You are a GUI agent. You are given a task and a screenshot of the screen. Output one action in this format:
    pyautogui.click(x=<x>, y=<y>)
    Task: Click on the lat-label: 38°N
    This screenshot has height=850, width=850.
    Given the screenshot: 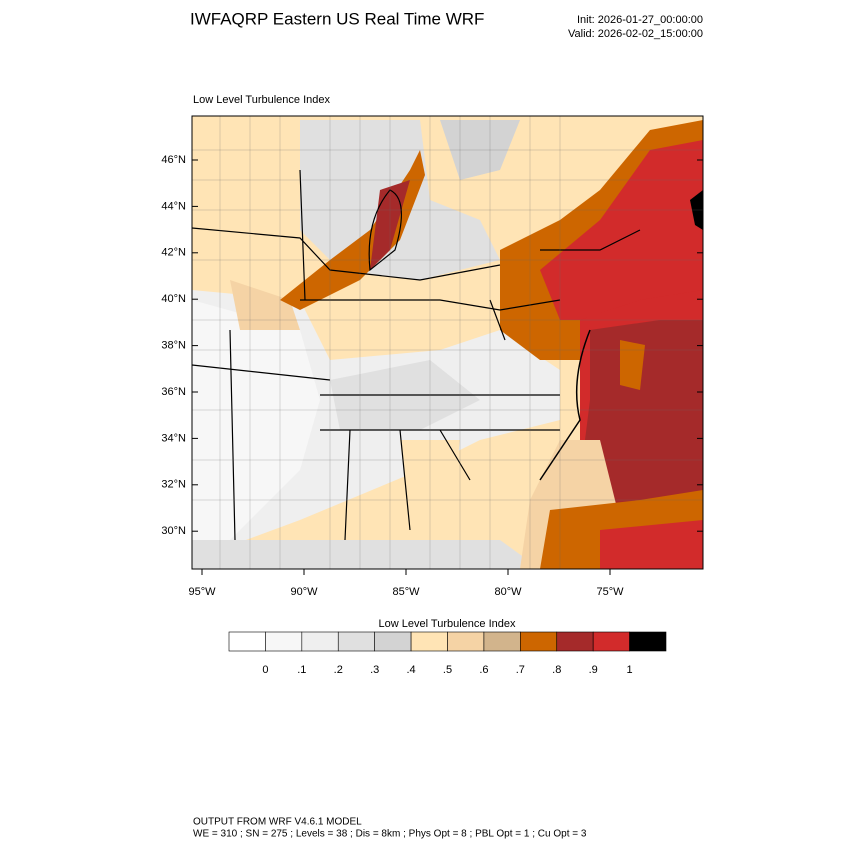 What is the action you would take?
    pyautogui.click(x=173, y=346)
    